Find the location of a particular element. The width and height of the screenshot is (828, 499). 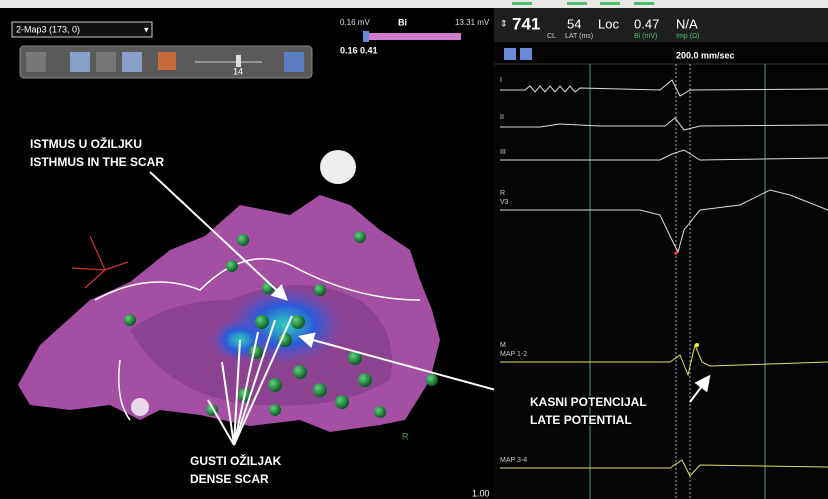

line-of-block is located at coordinates (257, 339).